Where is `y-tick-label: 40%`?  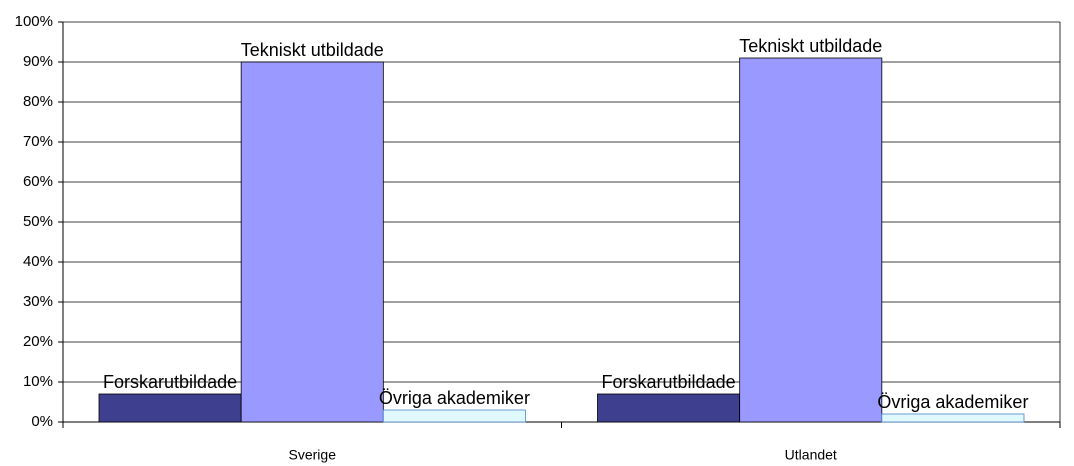
y-tick-label: 40% is located at coordinates (38, 261).